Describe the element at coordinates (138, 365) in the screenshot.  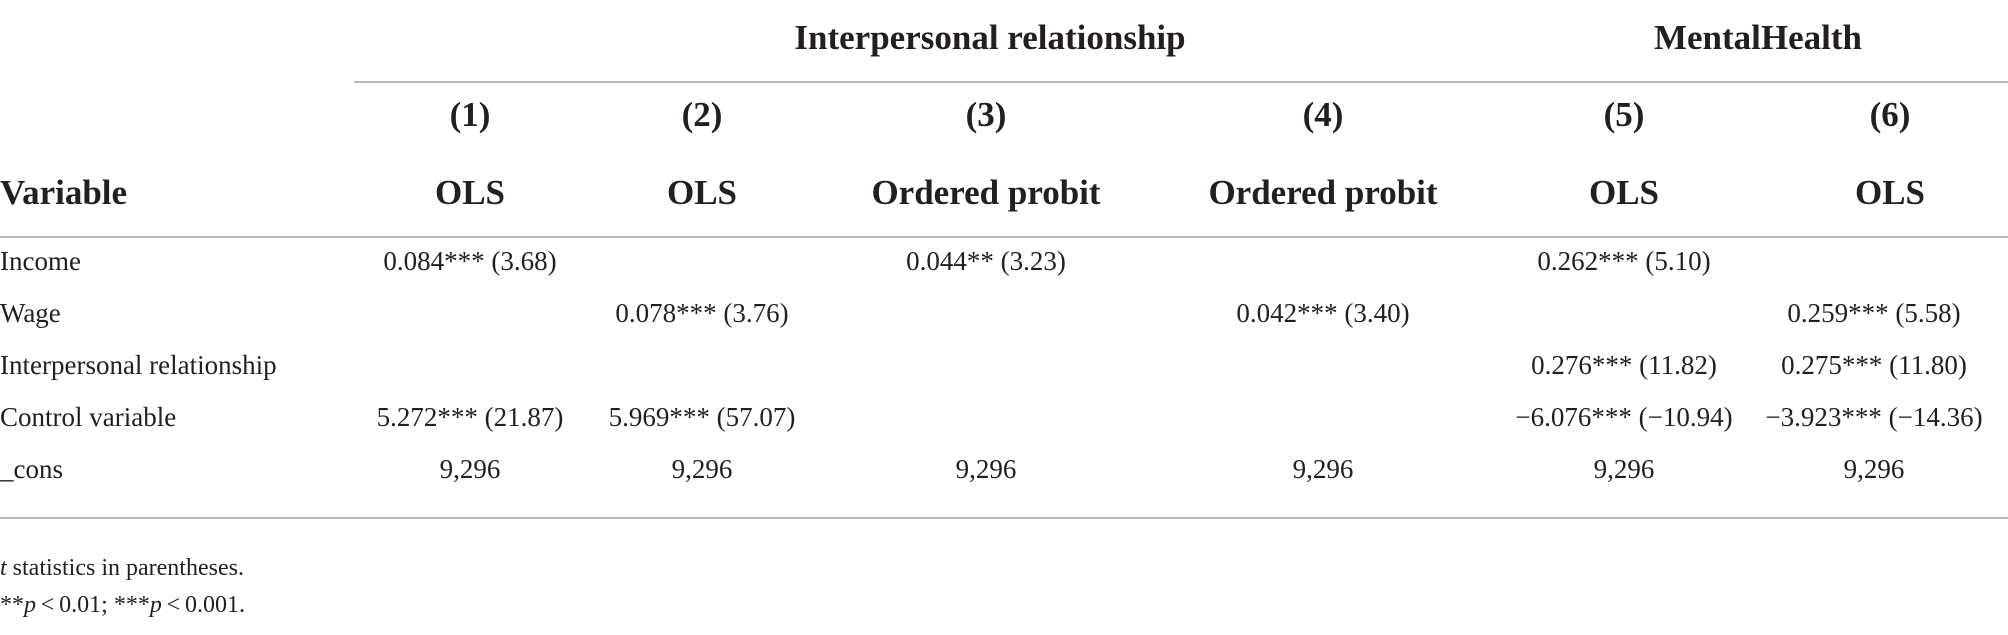
I see `row-label: Interpersonal relationship` at that location.